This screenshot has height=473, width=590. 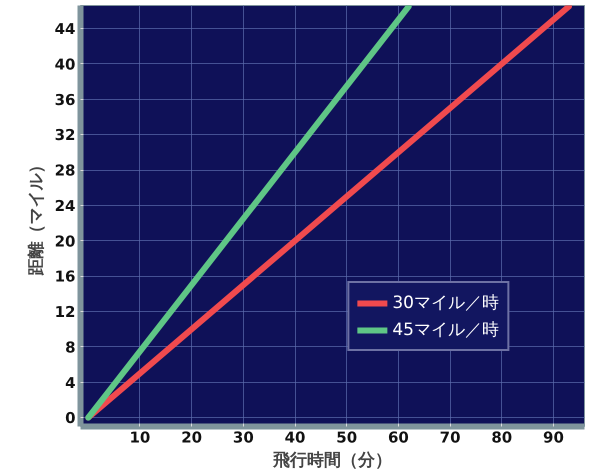 I want to click on y-tick-label: 0, so click(x=70, y=418).